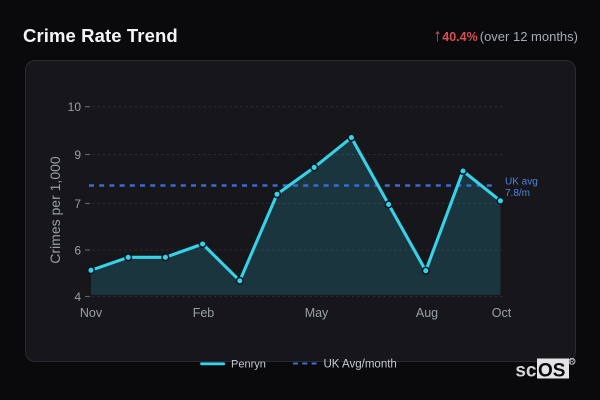 This screenshot has width=600, height=400. What do you see at coordinates (77, 204) in the screenshot?
I see `svg-text: 7` at bounding box center [77, 204].